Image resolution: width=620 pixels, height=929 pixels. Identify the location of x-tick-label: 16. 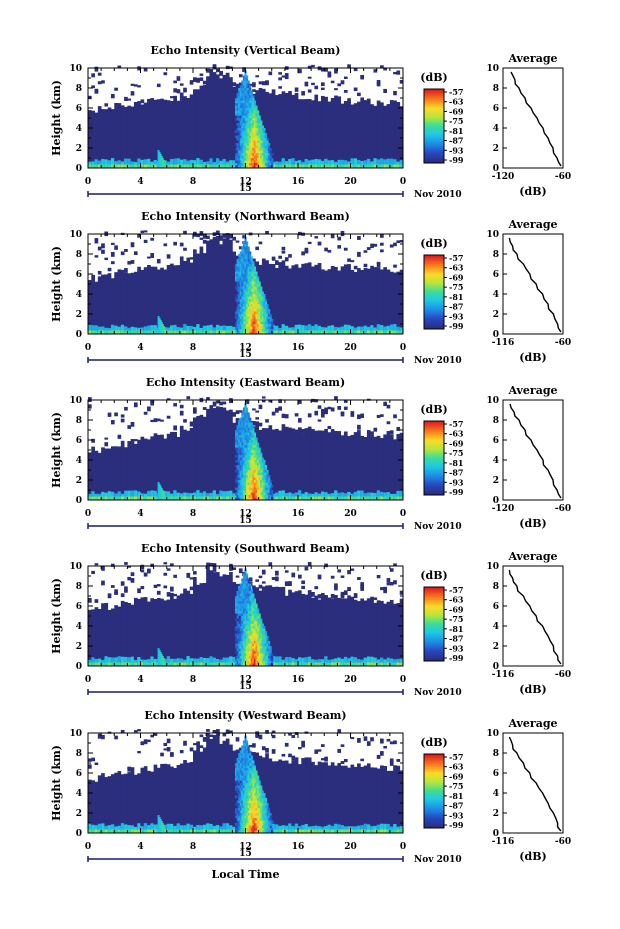
(298, 348).